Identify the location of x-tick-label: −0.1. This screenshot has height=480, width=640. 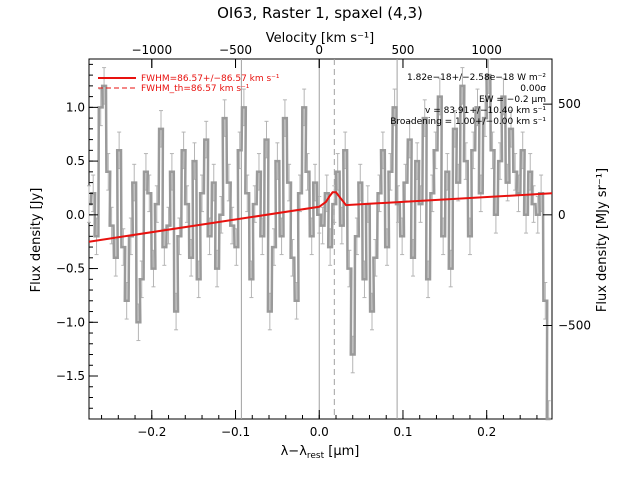
(235, 432).